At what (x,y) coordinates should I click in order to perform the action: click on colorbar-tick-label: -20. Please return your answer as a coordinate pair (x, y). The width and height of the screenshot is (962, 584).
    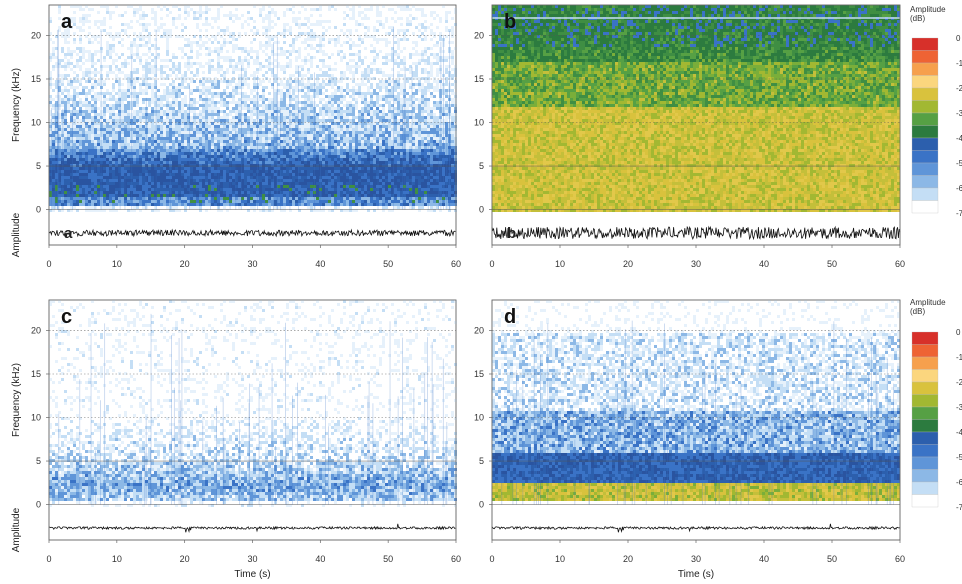
    Looking at the image, I should click on (959, 88).